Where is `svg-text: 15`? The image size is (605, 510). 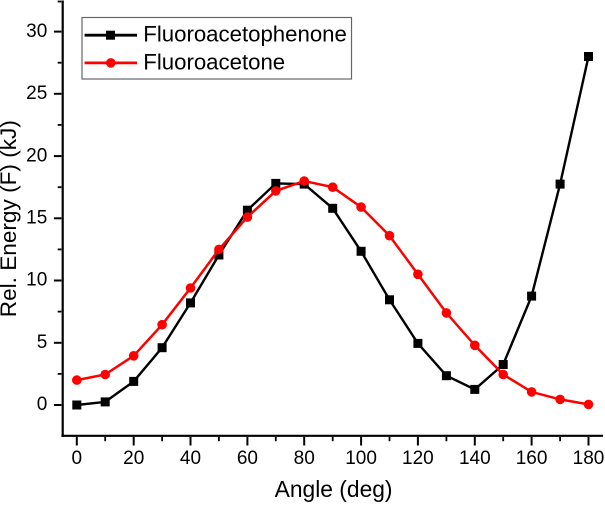
svg-text: 15 is located at coordinates (36, 218).